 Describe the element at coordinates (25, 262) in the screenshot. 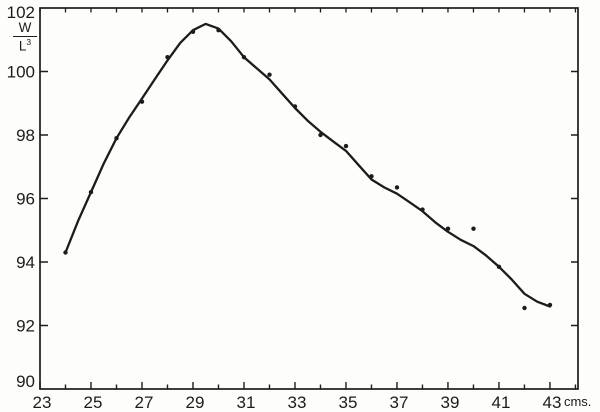

I see `y-tick-label: 94` at that location.